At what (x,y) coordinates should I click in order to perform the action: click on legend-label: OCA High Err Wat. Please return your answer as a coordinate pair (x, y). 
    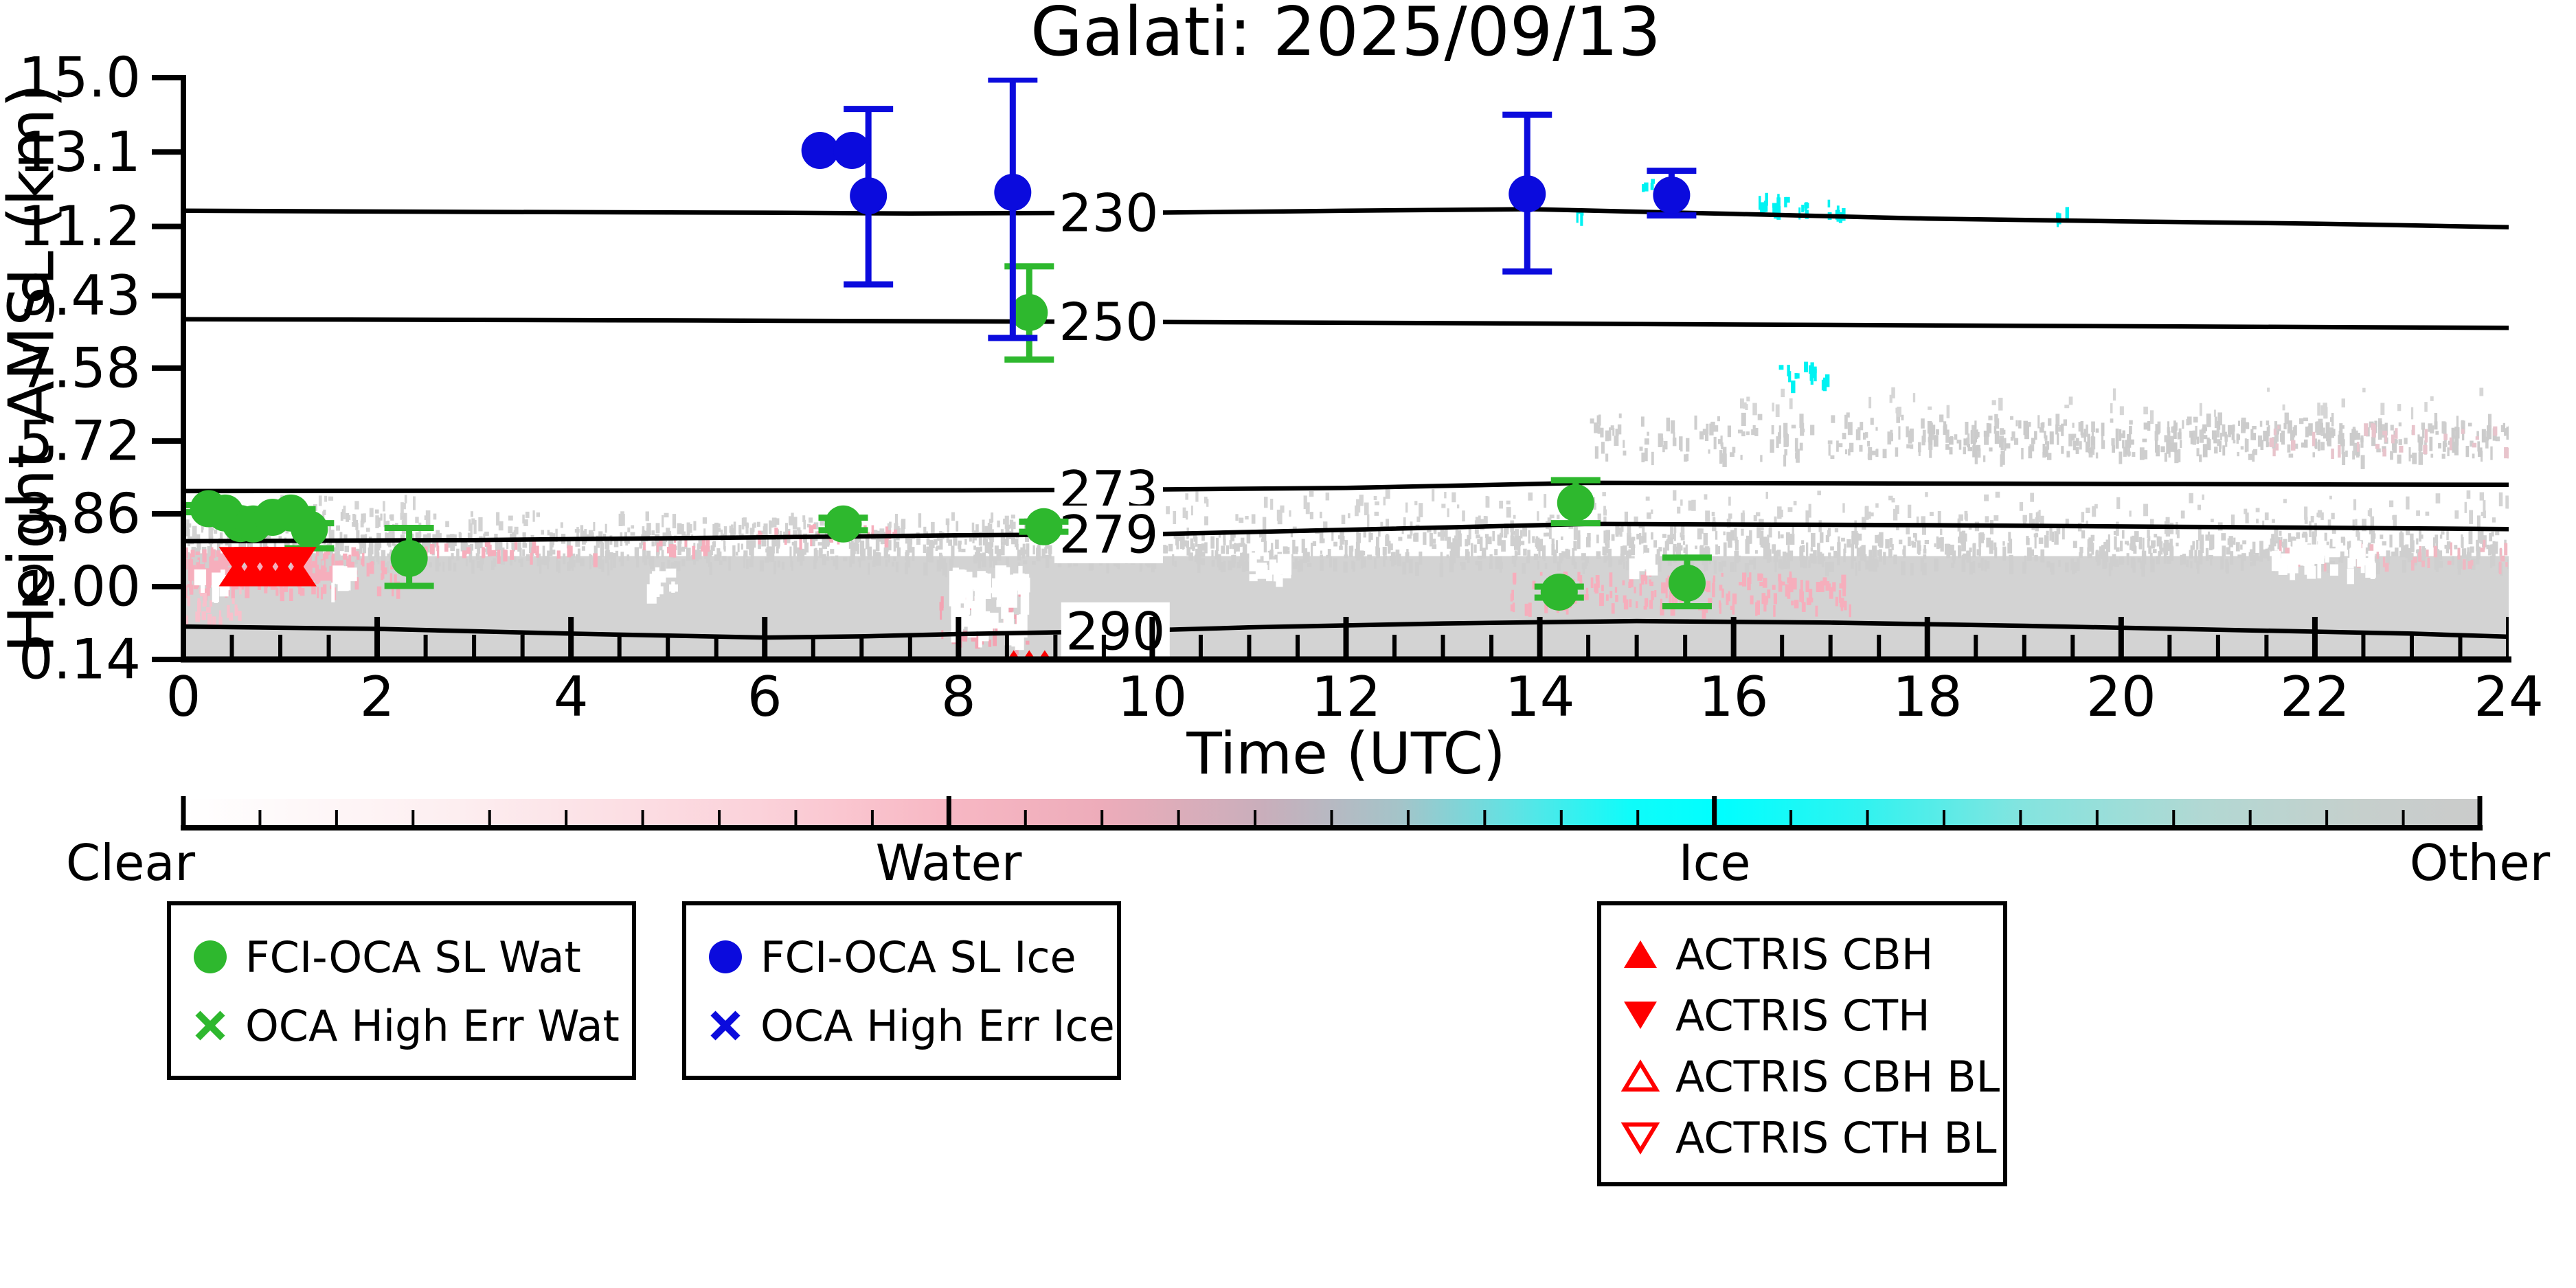
    Looking at the image, I should click on (432, 1025).